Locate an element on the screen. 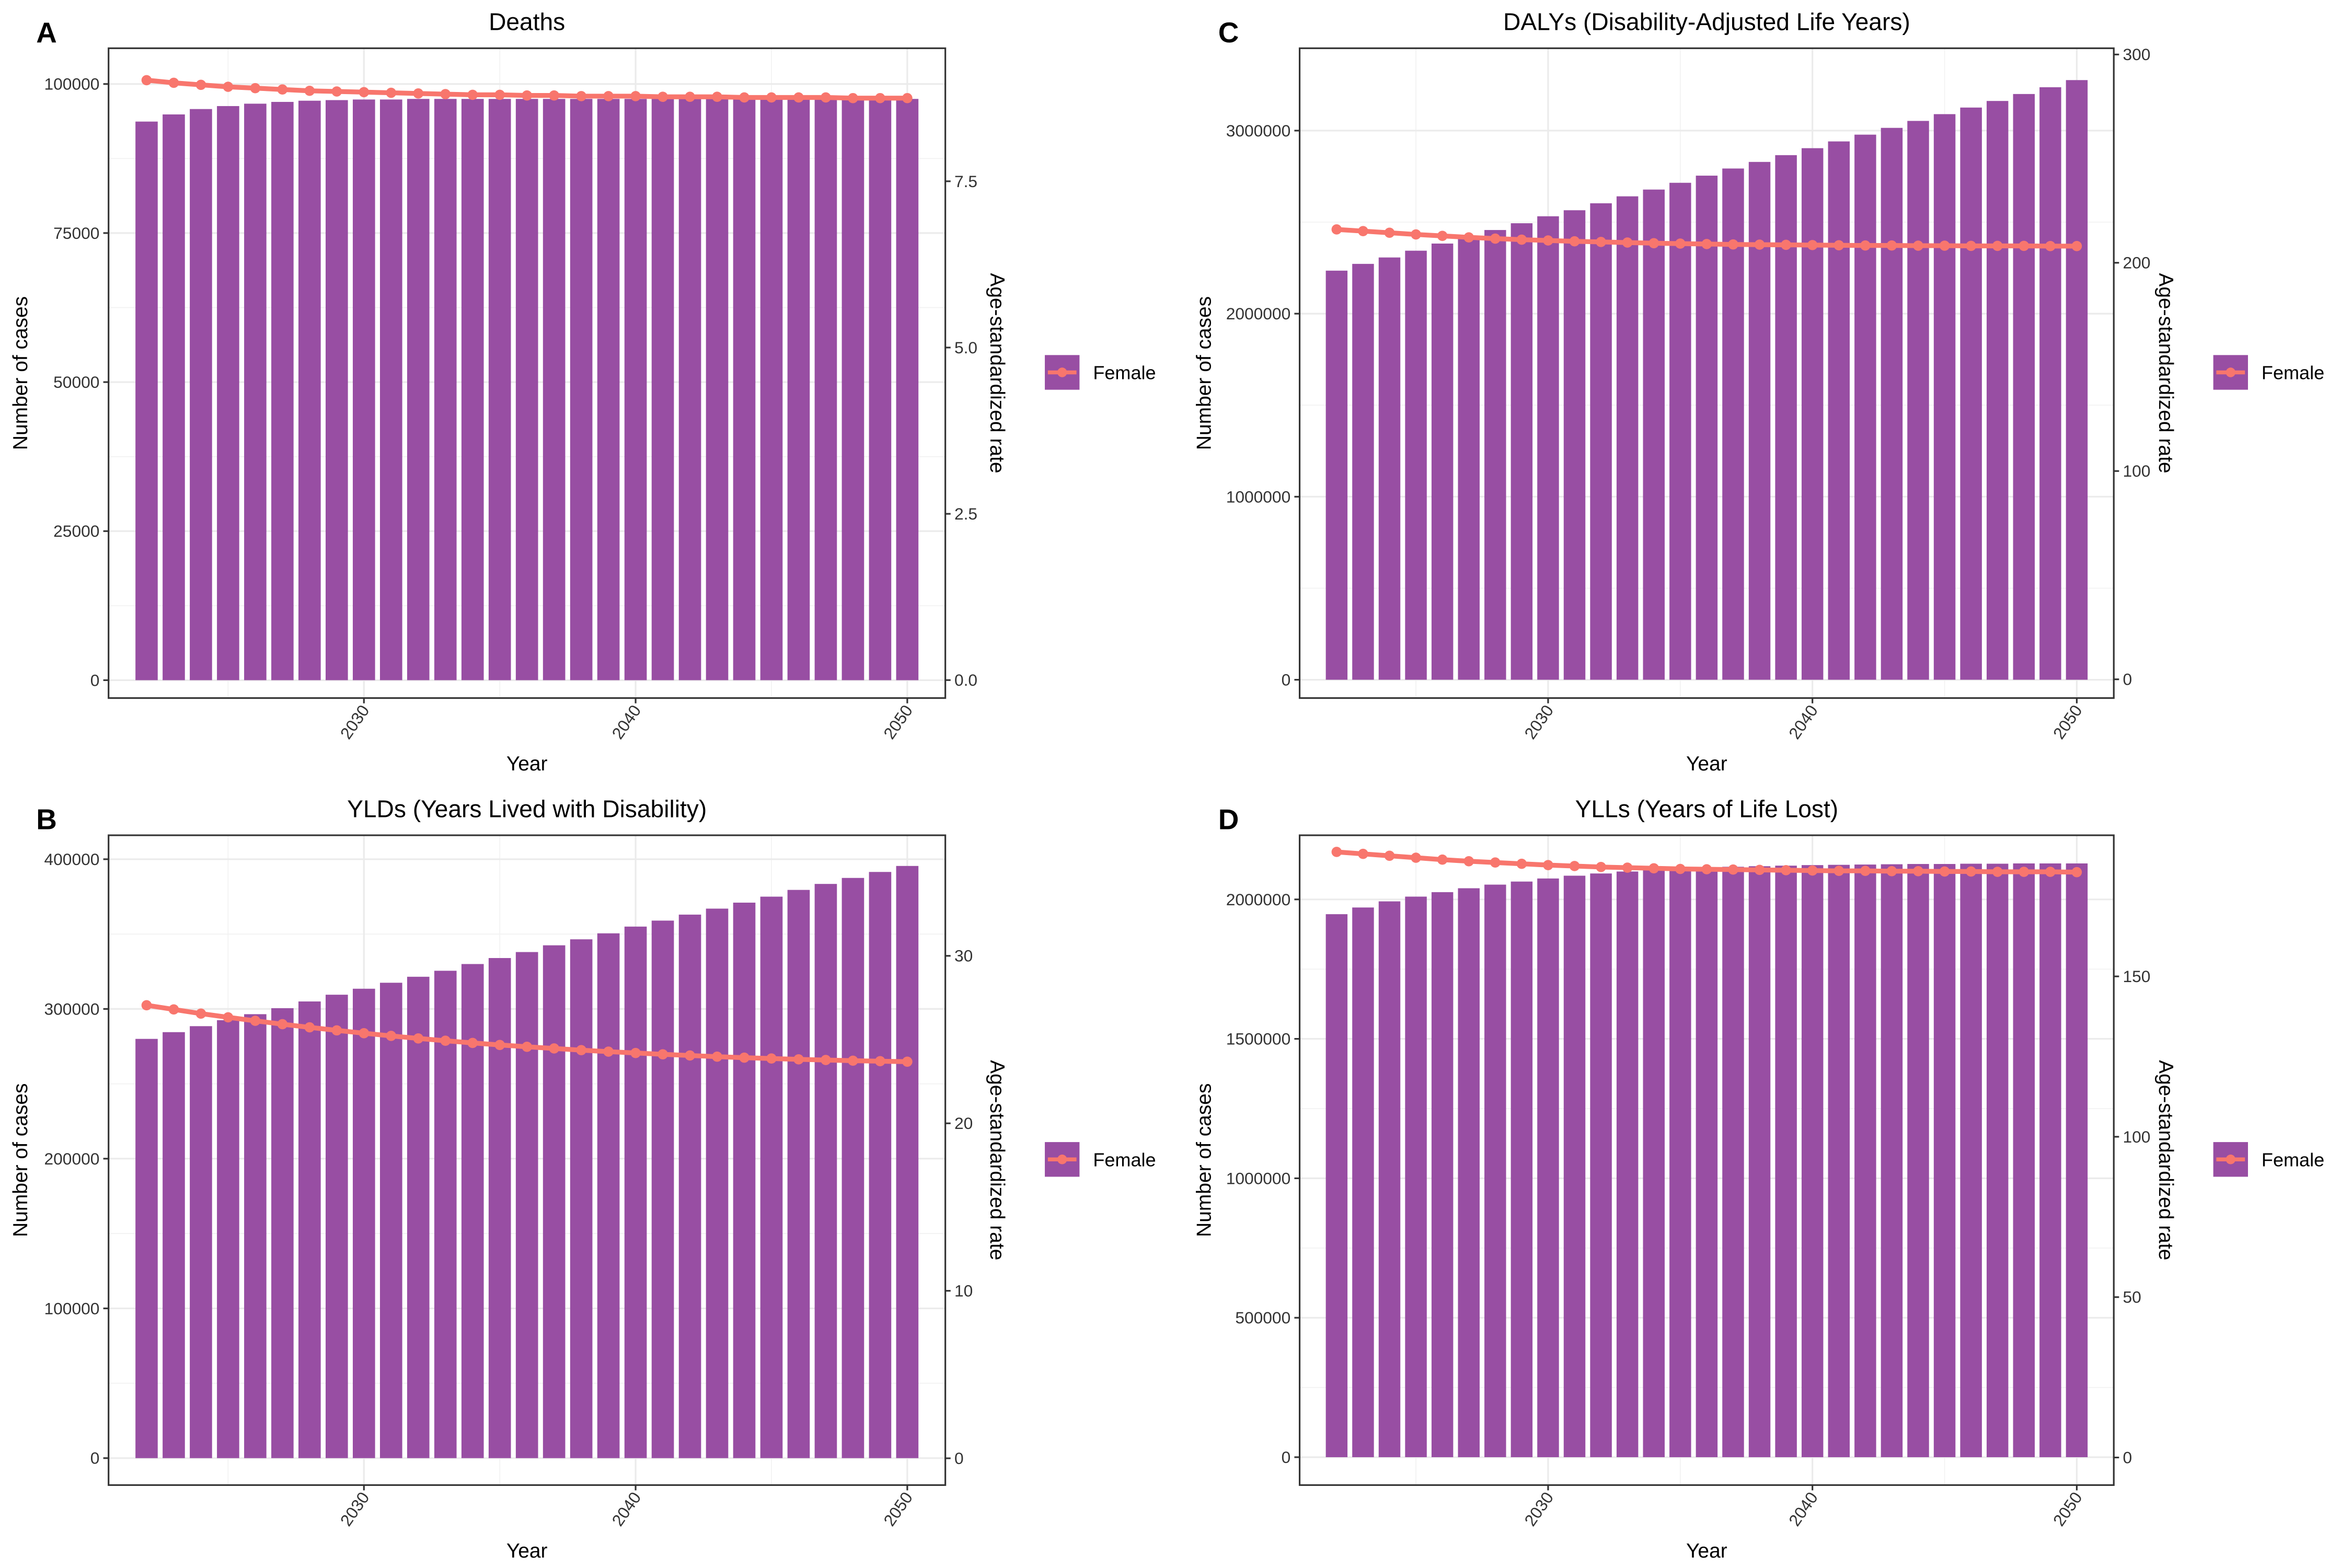  panel-title: Deaths is located at coordinates (527, 22).